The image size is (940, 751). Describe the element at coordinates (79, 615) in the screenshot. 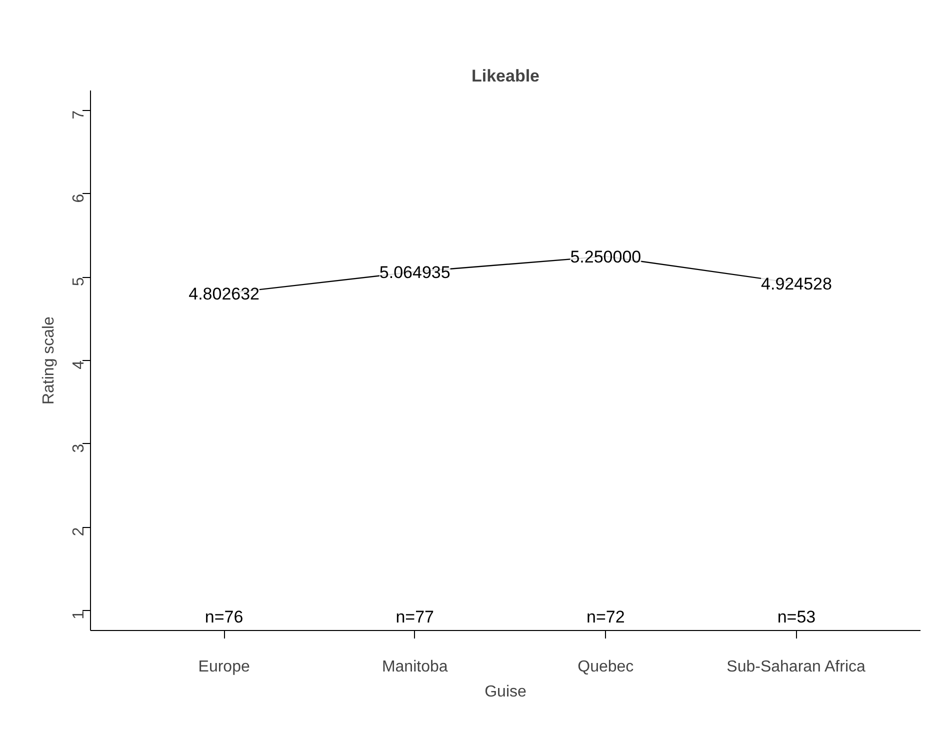

I see `y-tick-label: 1` at that location.